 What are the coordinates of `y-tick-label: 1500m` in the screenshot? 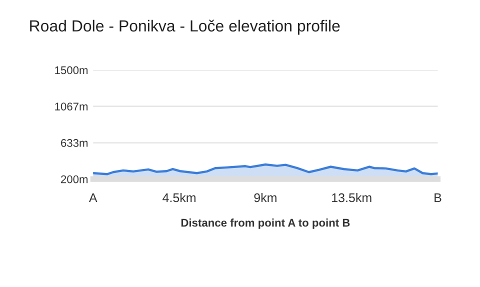 It's located at (71, 70).